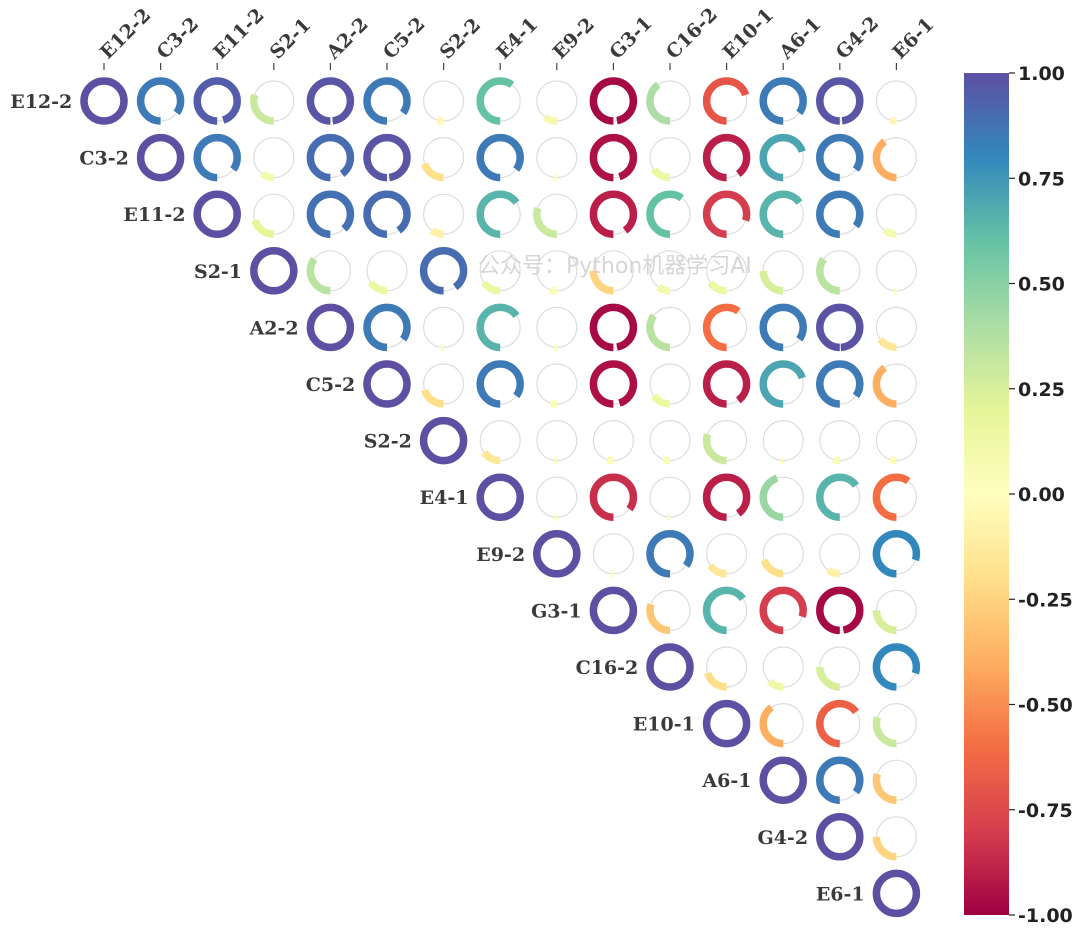 The image size is (1080, 933). What do you see at coordinates (517, 38) in the screenshot?
I see `col-label: E4-1` at bounding box center [517, 38].